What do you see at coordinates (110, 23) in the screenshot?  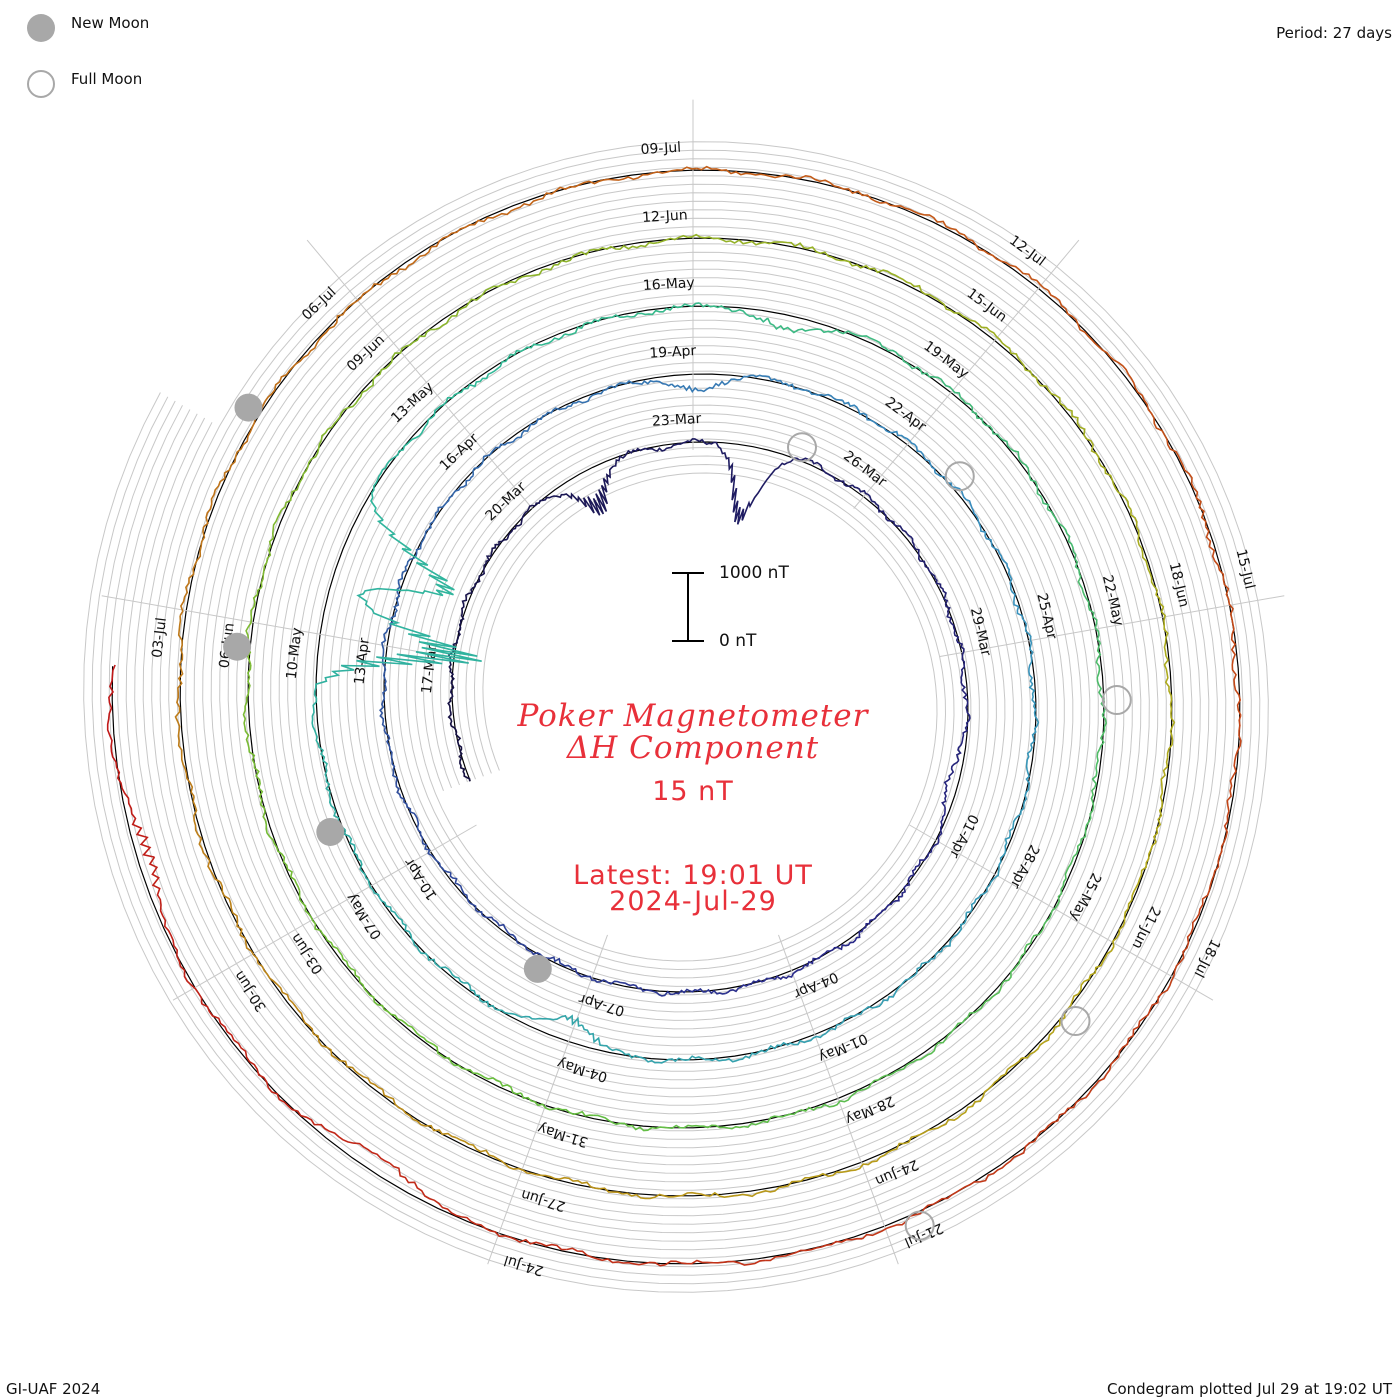 I see `new-moon-legend-label: New Moon` at bounding box center [110, 23].